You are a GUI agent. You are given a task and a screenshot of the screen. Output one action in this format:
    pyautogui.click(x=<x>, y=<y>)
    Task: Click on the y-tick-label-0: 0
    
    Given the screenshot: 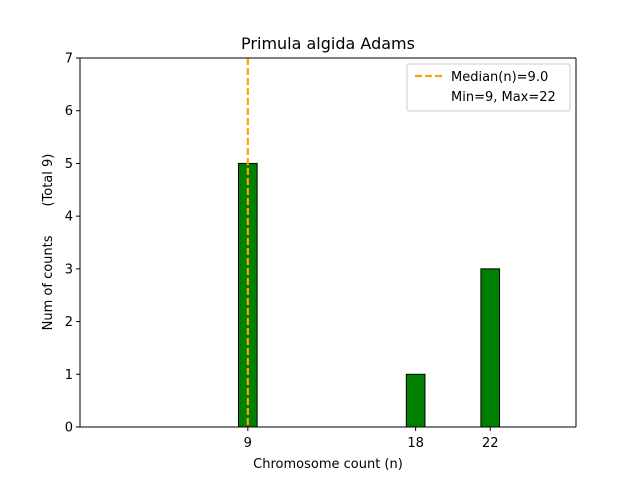 What is the action you would take?
    pyautogui.click(x=69, y=428)
    